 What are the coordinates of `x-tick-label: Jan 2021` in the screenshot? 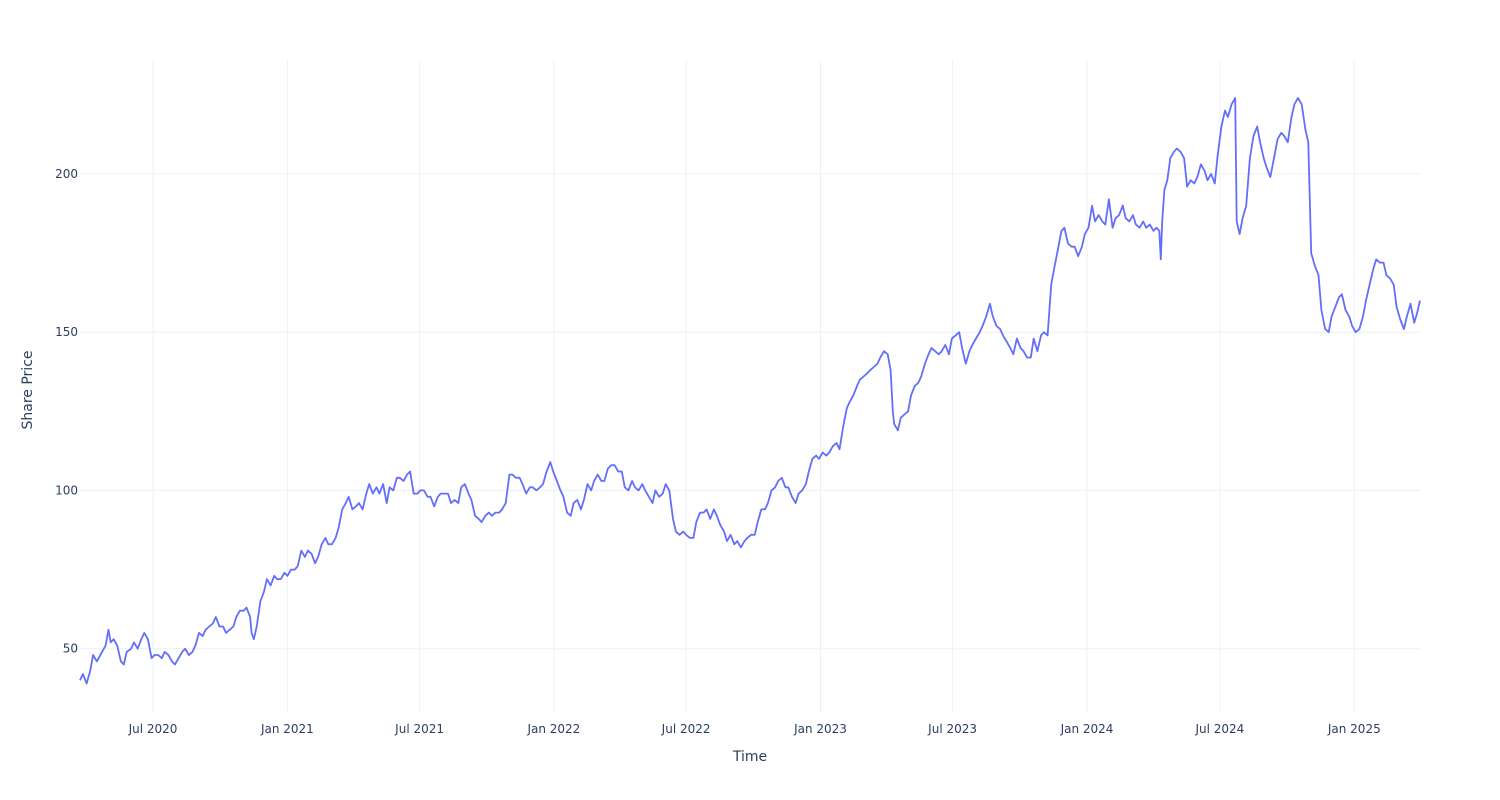 It's located at (287, 729).